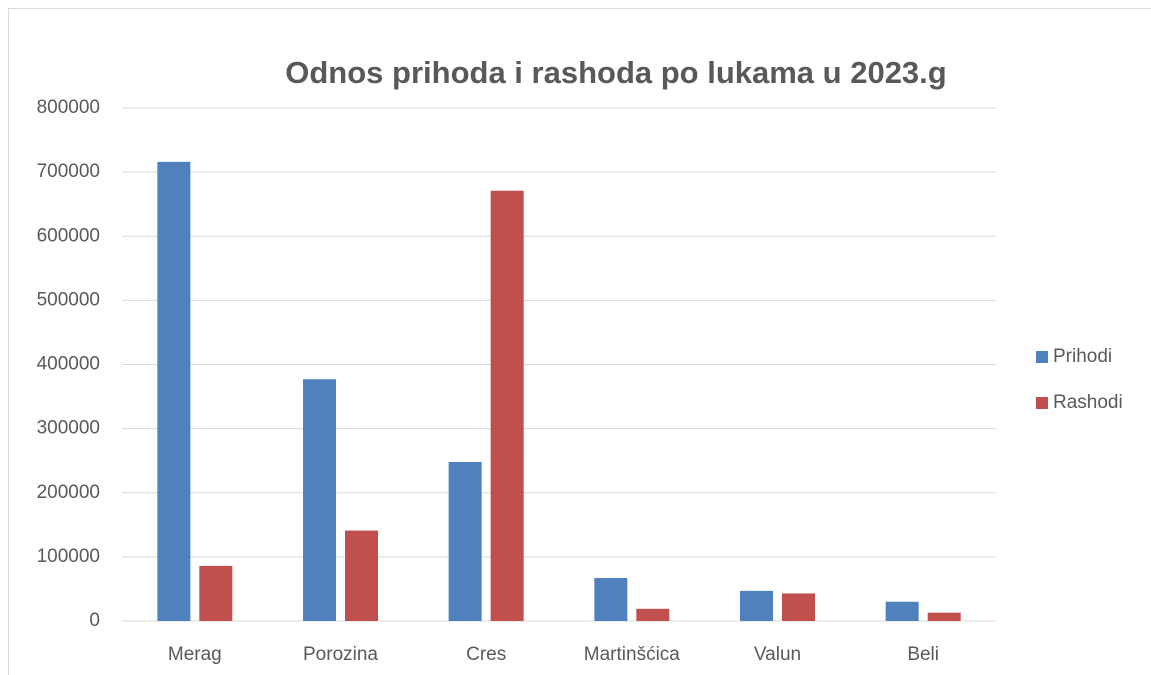 This screenshot has height=675, width=1151. I want to click on y-tick-label: 0, so click(94, 620).